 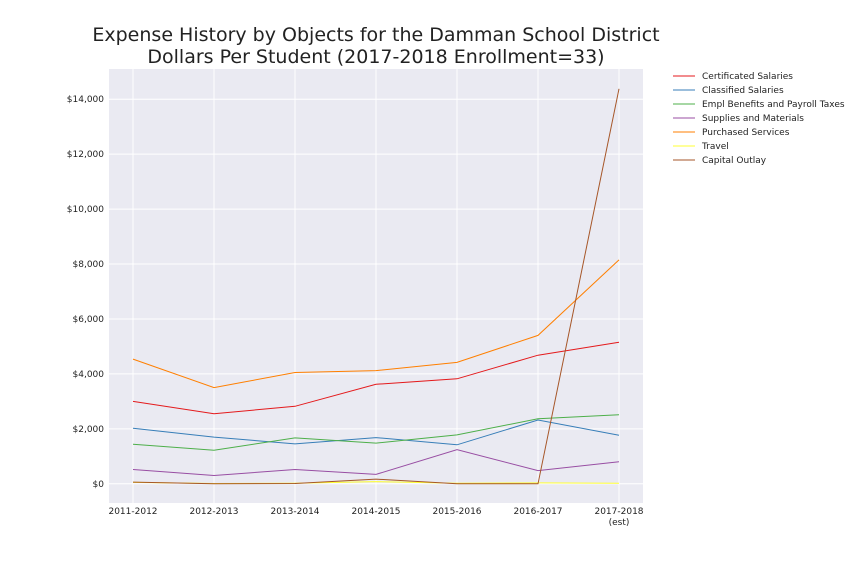 What do you see at coordinates (618, 512) in the screenshot?
I see `x-tick-label: 2017-2018` at bounding box center [618, 512].